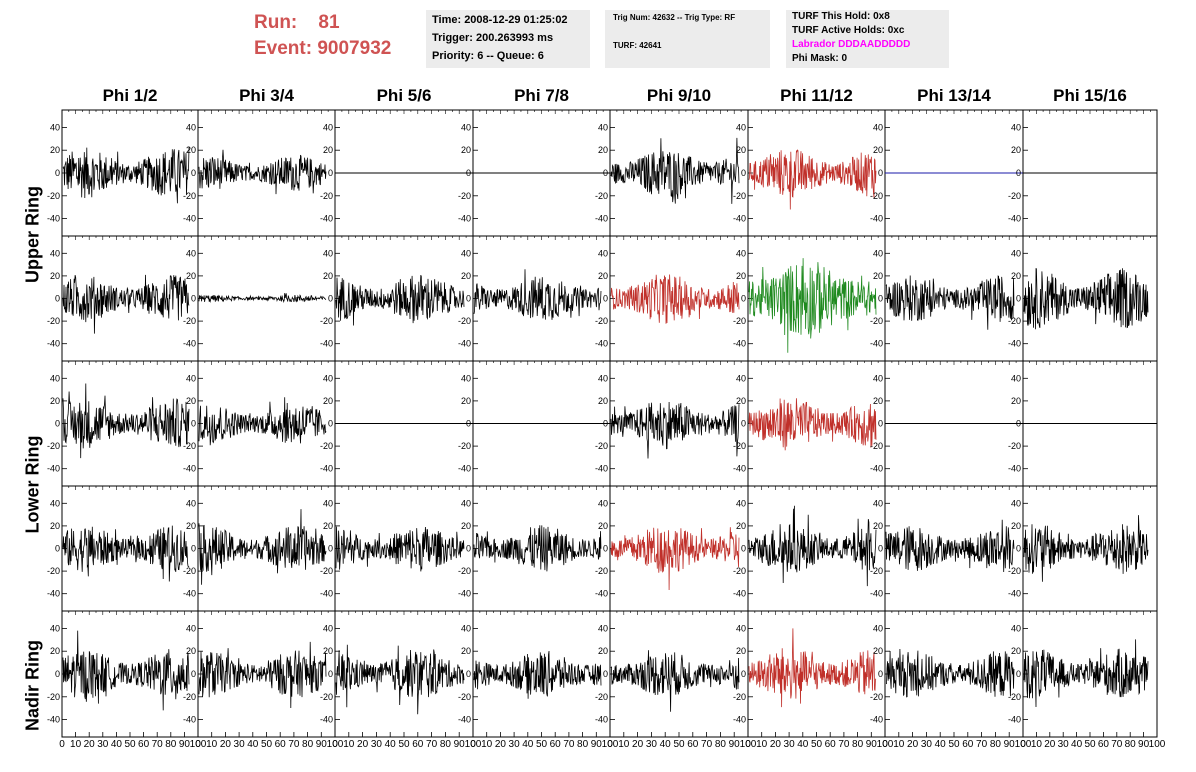 The width and height of the screenshot is (1196, 772). Describe the element at coordinates (954, 95) in the screenshot. I see `column-header-phi-13-14: Phi 13/14` at that location.